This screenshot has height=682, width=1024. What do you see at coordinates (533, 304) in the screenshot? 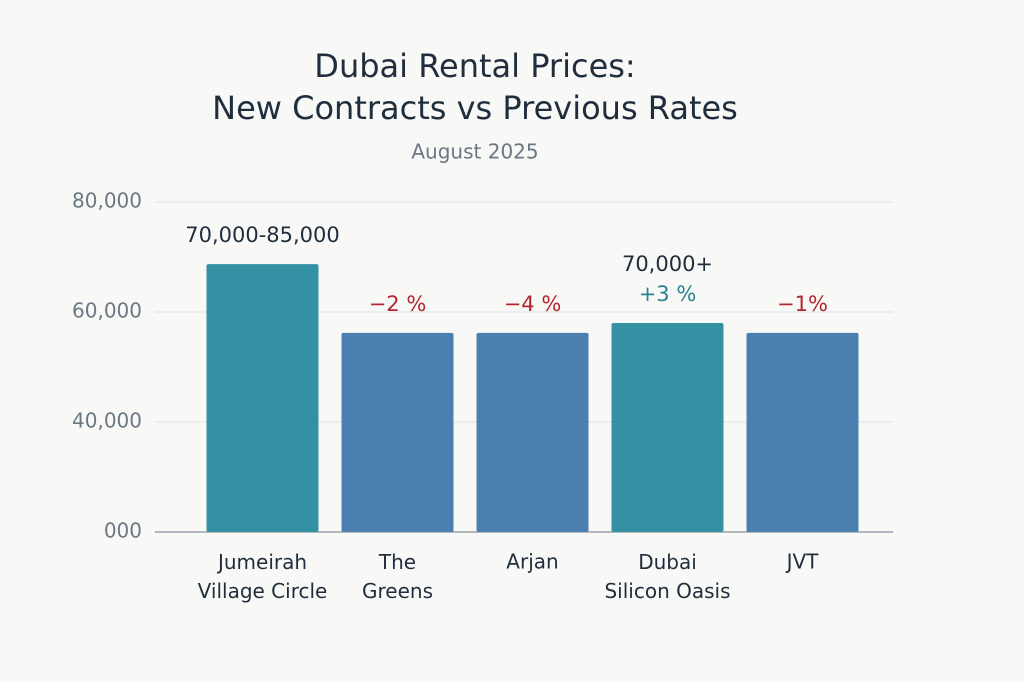
I see `bar-label: −4 %` at bounding box center [533, 304].